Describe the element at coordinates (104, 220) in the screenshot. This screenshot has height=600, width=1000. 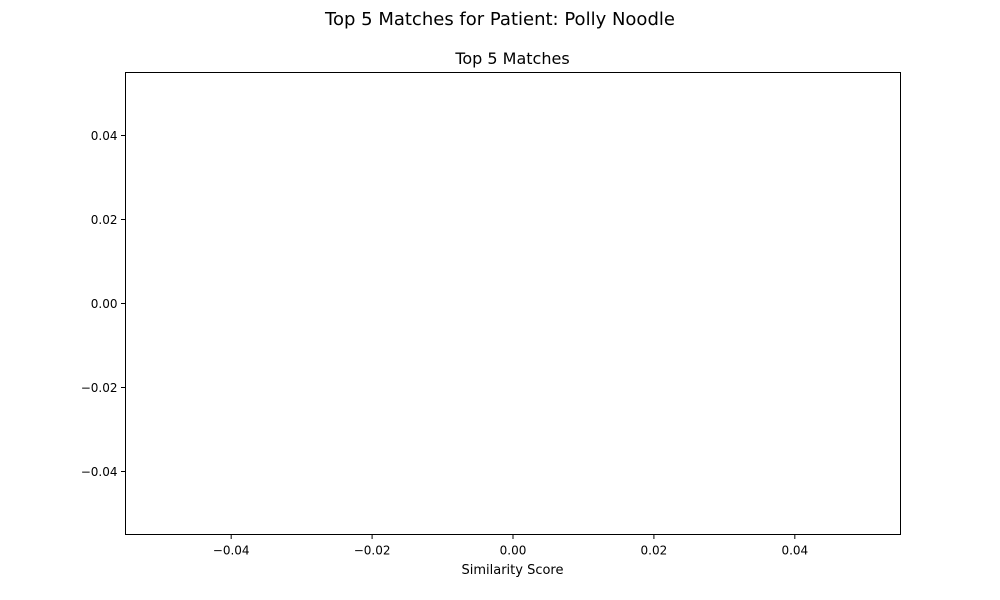
I see `y-tick-label: 0.02` at that location.